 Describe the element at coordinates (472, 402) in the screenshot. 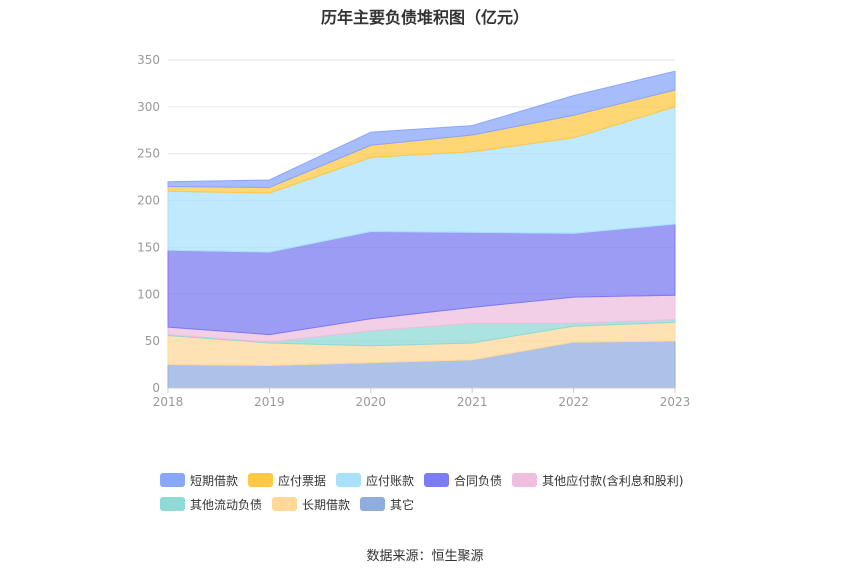

I see `x-tick-label: 2021` at that location.